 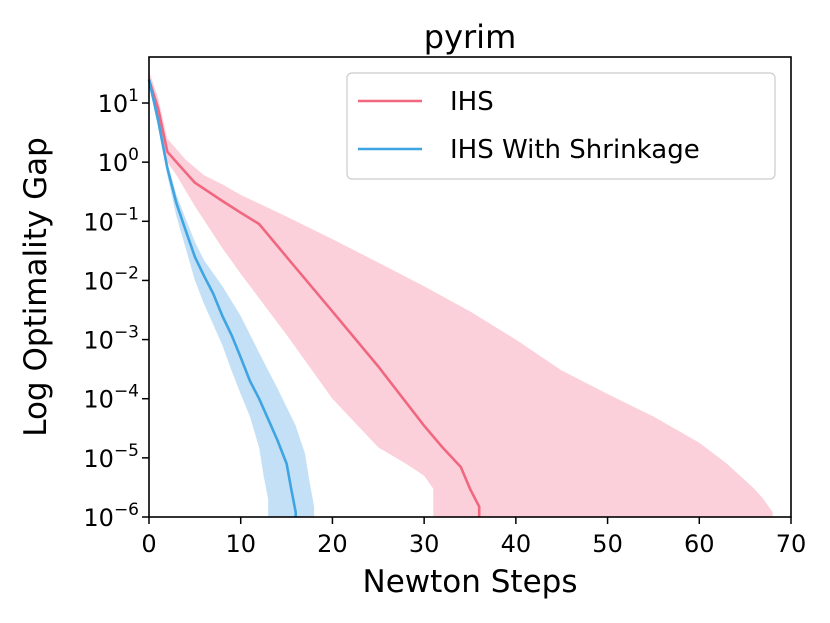 I want to click on x-tick-label: 70, so click(x=791, y=544).